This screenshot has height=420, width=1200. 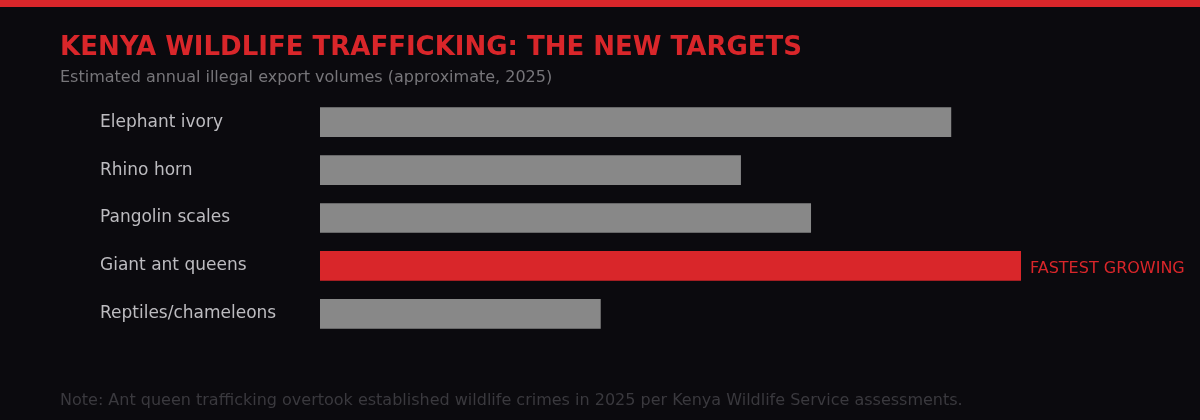 What do you see at coordinates (306, 76) in the screenshot?
I see `chart-subtitle: Estimated annual illegal export volumes (approximate, 2025)` at bounding box center [306, 76].